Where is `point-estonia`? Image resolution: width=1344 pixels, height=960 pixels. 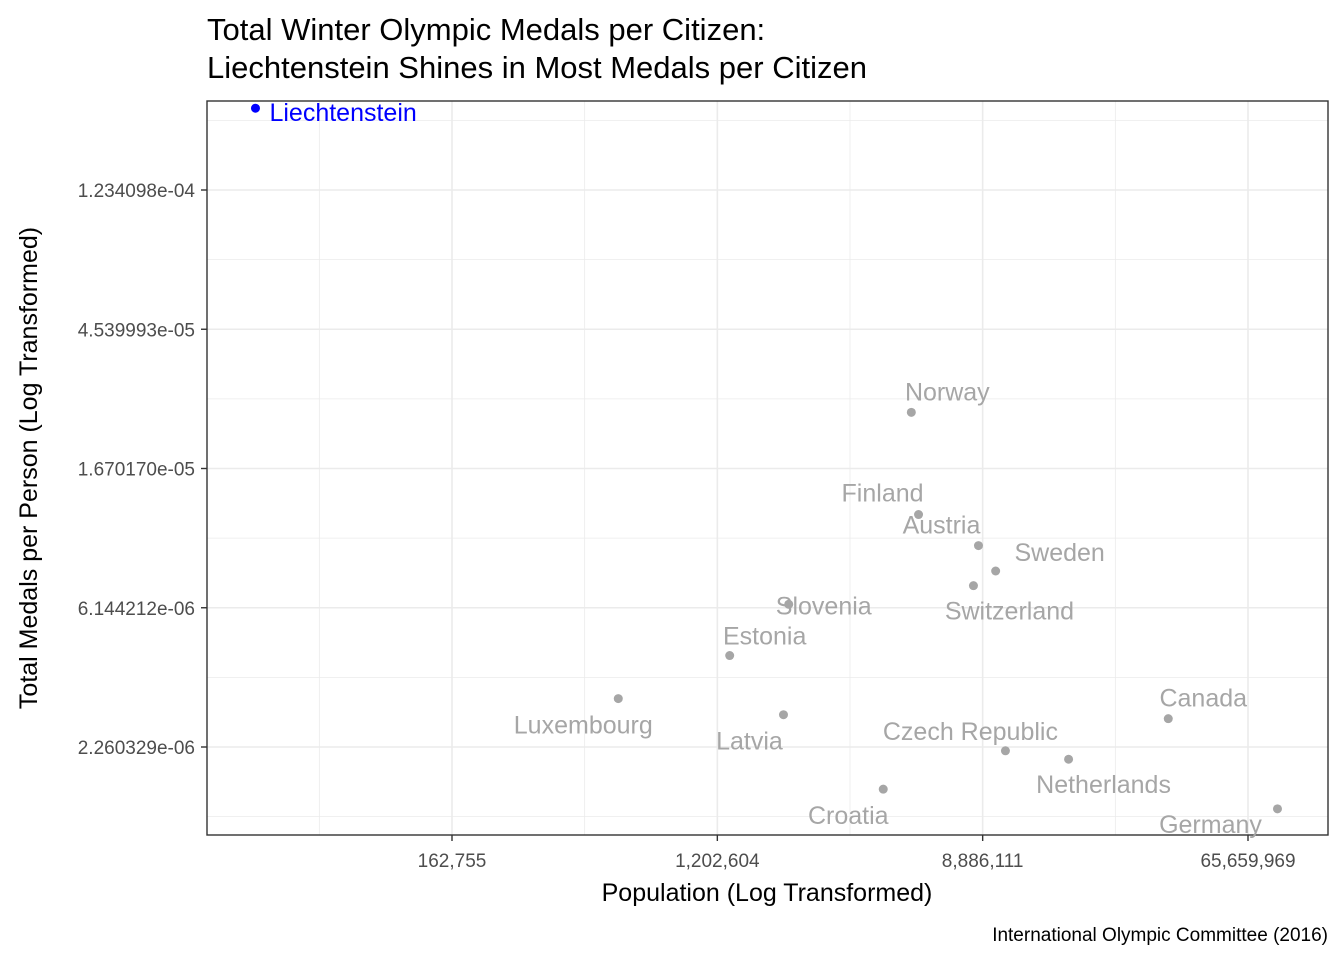 point-estonia is located at coordinates (730, 656).